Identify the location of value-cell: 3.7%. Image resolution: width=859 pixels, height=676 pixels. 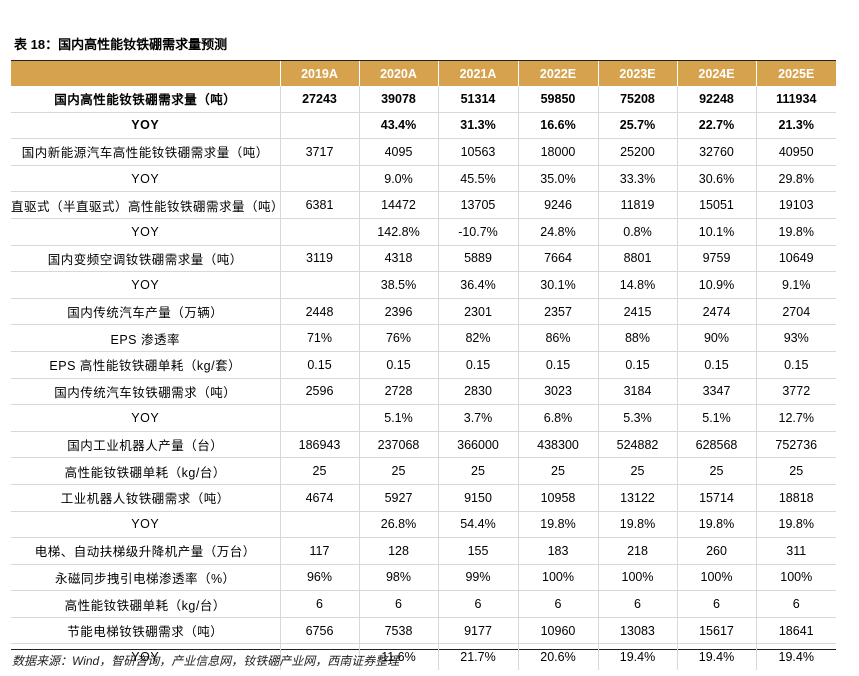
(477, 418).